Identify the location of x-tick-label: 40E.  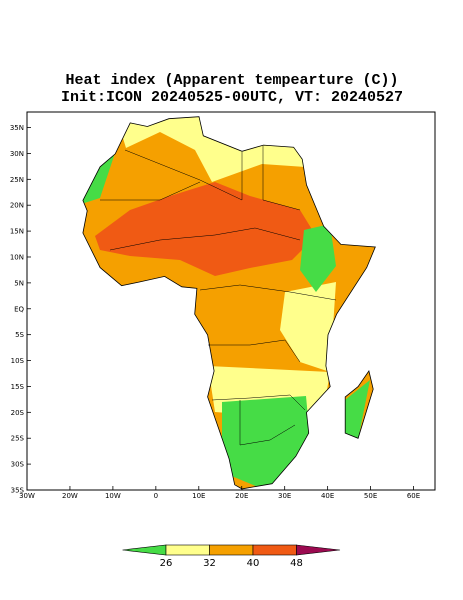
(327, 496).